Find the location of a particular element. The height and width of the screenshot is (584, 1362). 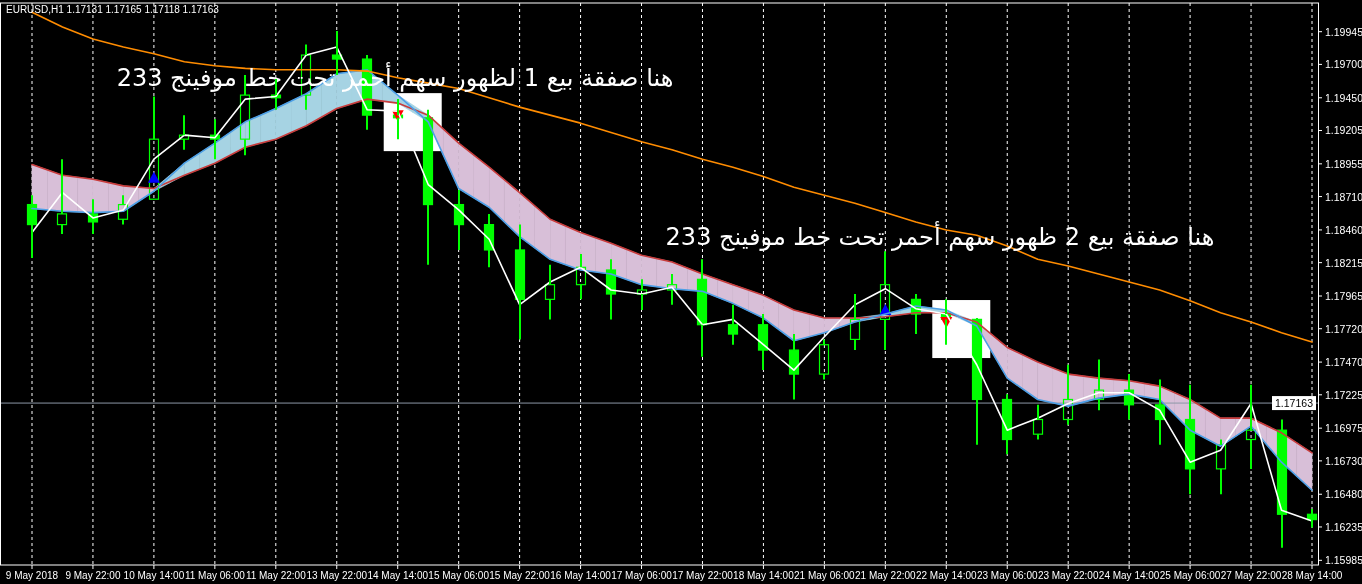

x-tick-label: 21 May 22:00 is located at coordinates (886, 575).